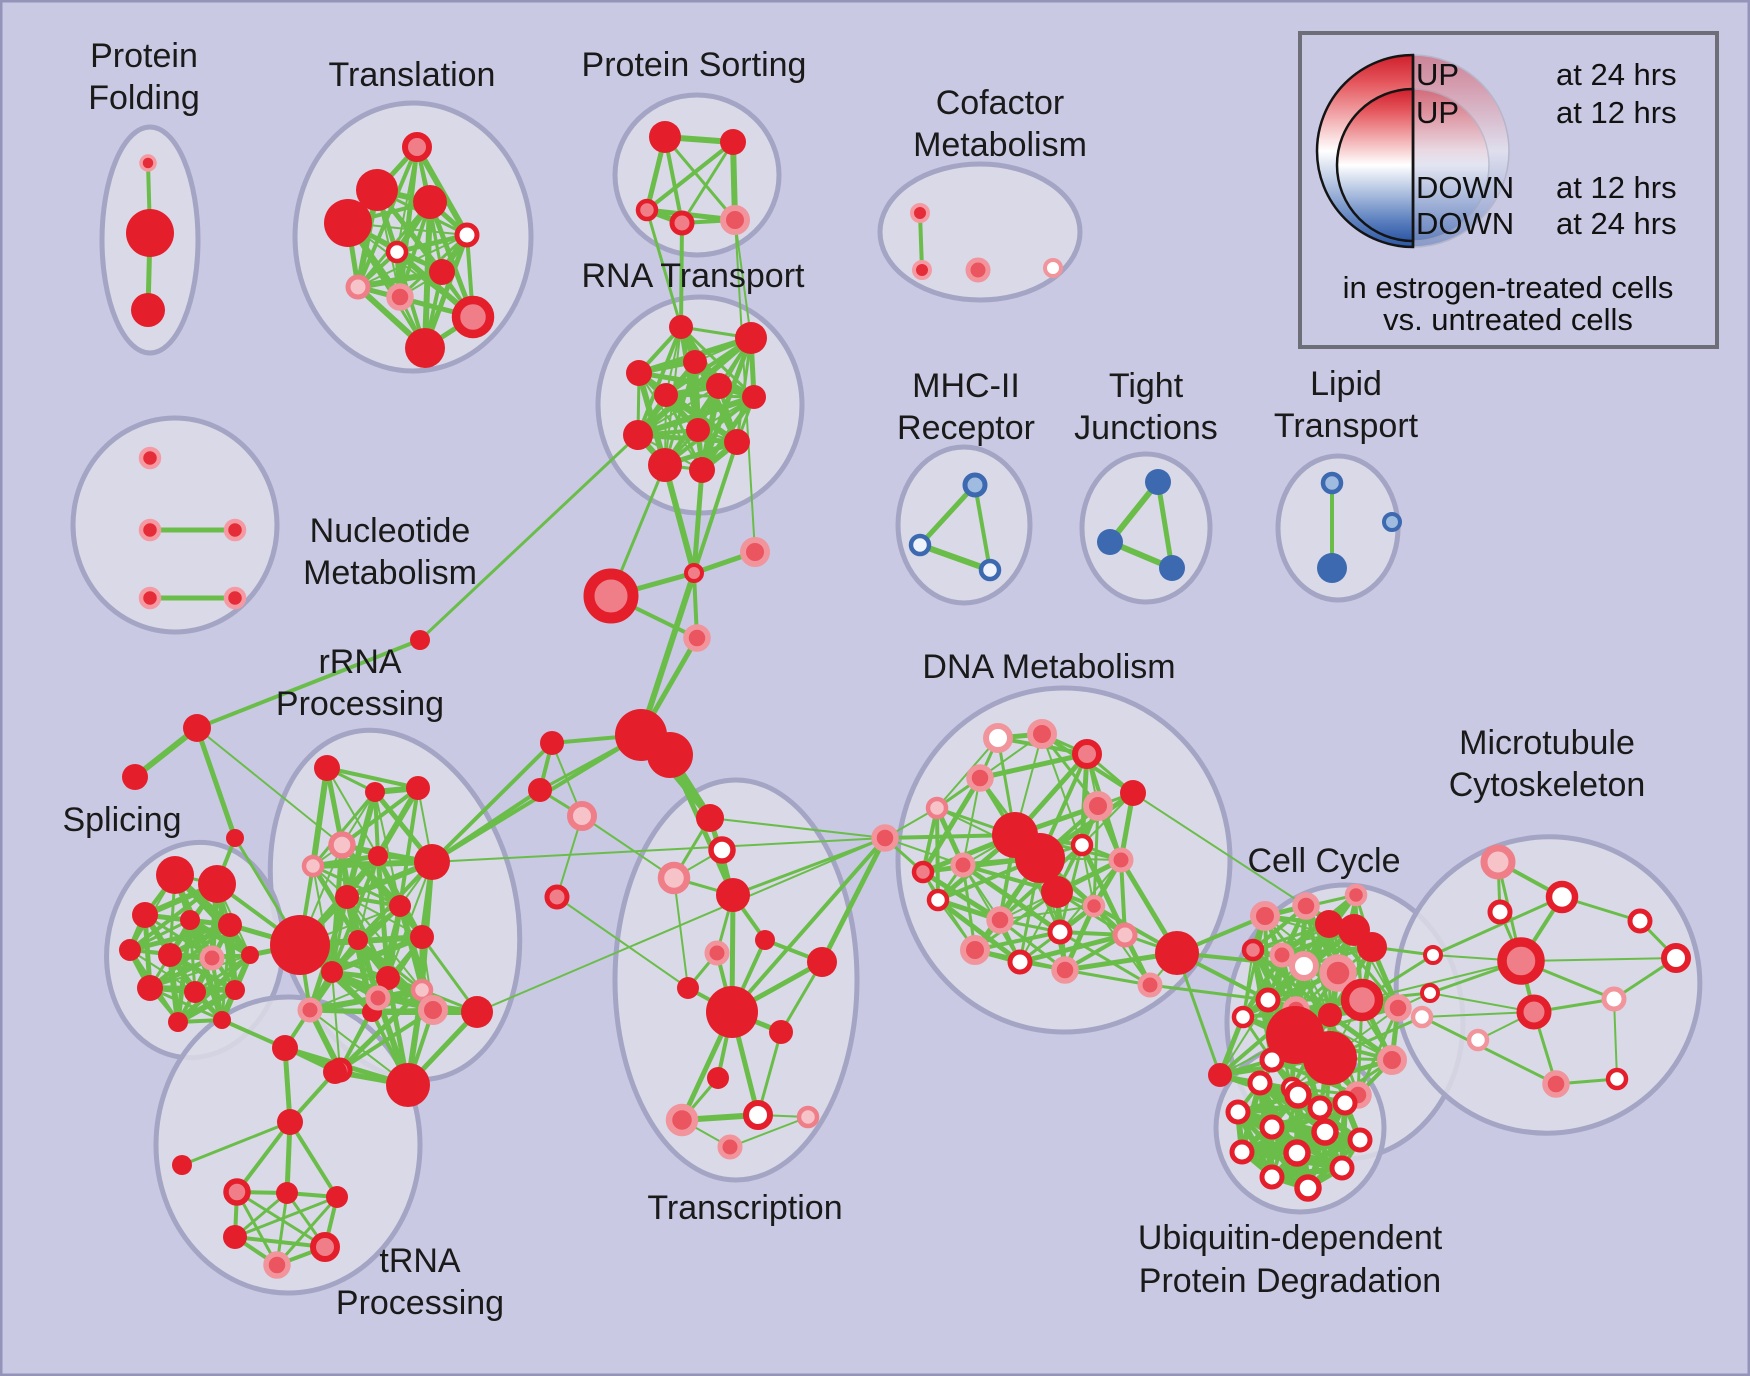 Image resolution: width=1750 pixels, height=1376 pixels. What do you see at coordinates (121, 820) in the screenshot?
I see `cluster-label: Splicing` at bounding box center [121, 820].